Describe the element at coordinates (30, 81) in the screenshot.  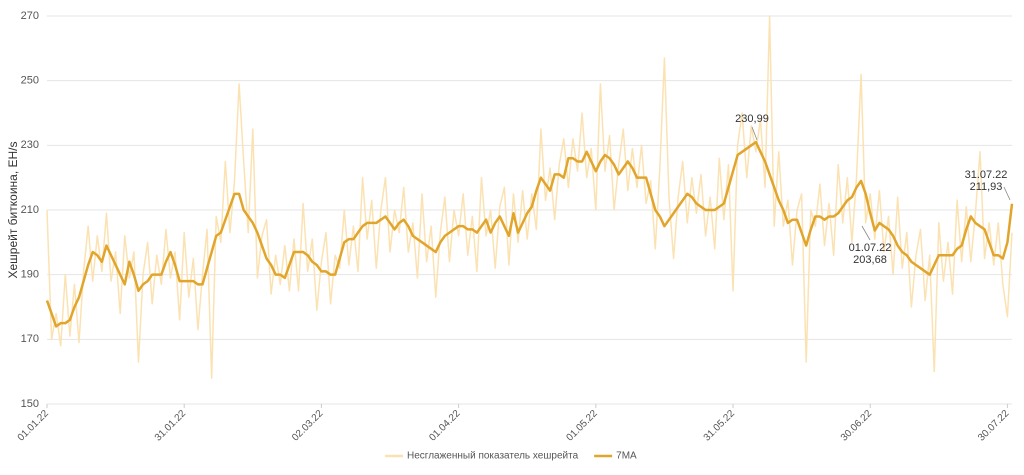
I see `y-tick-label: 250` at that location.